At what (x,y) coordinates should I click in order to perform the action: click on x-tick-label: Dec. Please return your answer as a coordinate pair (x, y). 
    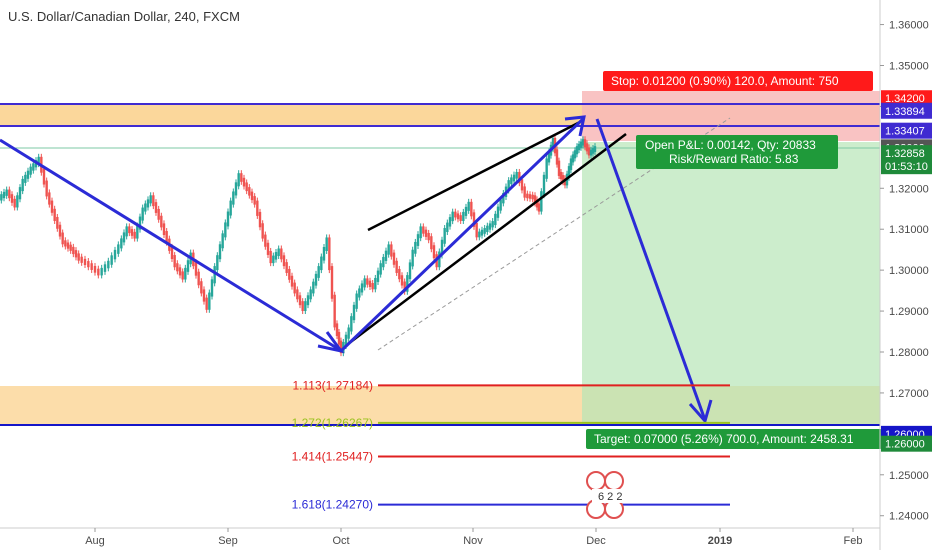
    Looking at the image, I should click on (596, 541).